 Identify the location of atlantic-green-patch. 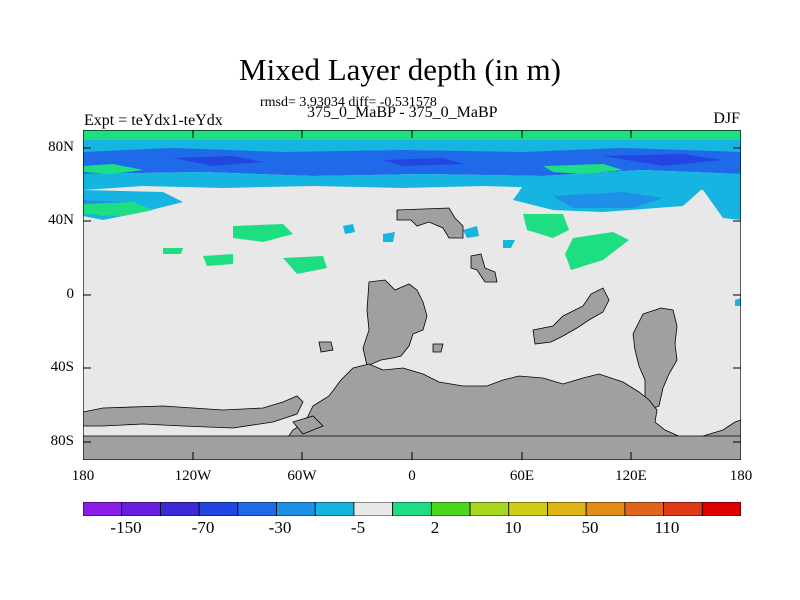
(546, 226).